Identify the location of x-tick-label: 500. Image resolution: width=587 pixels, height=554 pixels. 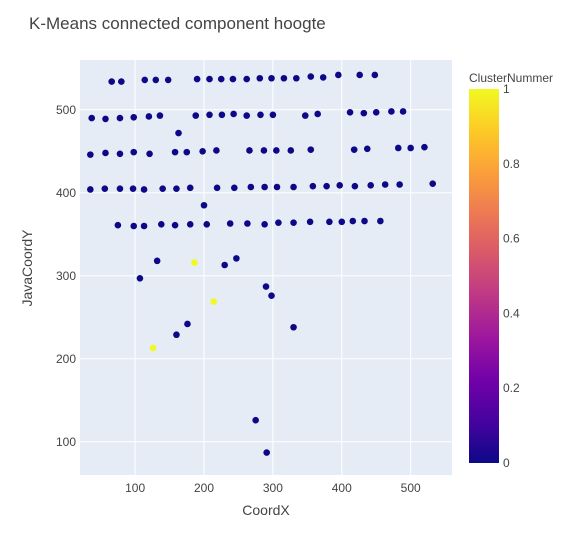
(411, 488).